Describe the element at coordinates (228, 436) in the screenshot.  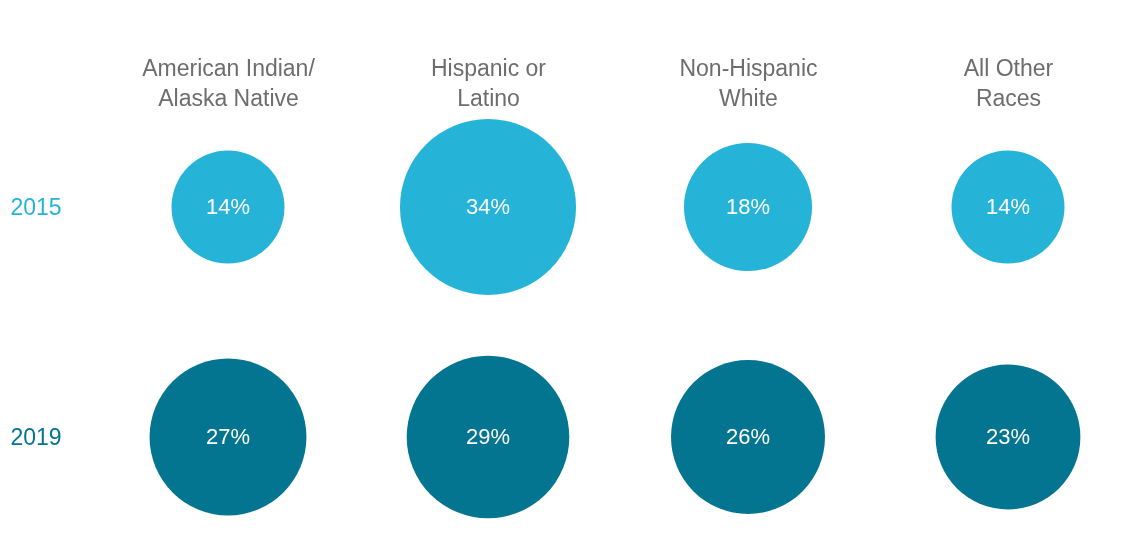
I see `data-label: 27%` at that location.